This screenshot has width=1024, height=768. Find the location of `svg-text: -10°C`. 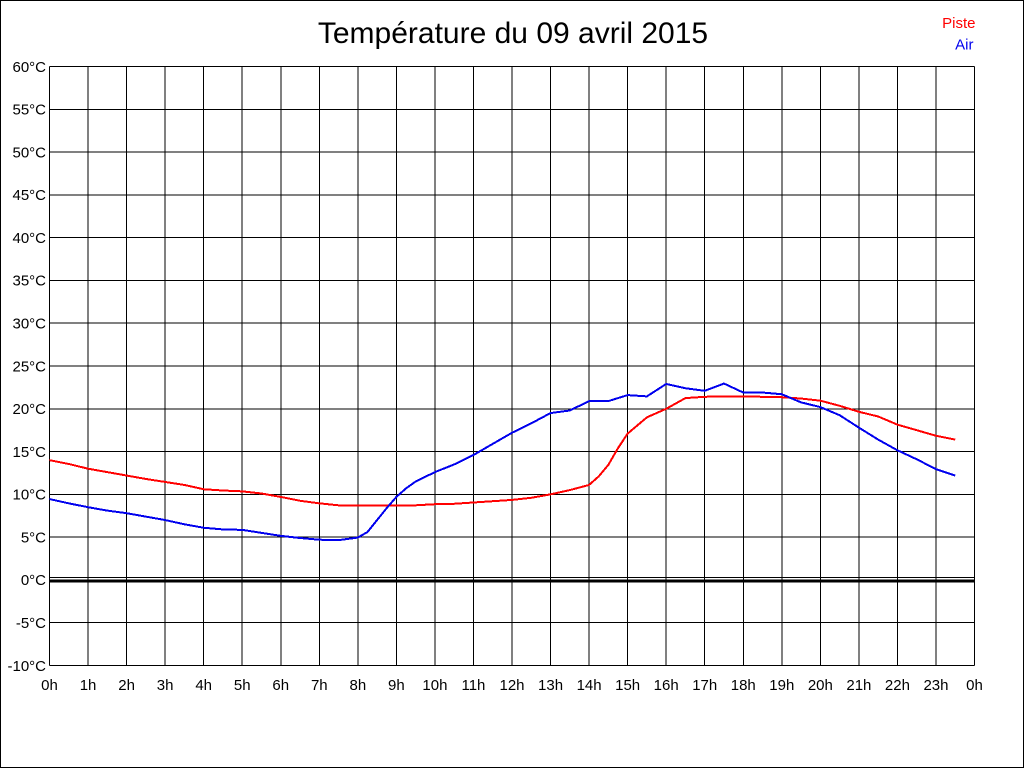

svg-text: -10°C is located at coordinates (26, 666).